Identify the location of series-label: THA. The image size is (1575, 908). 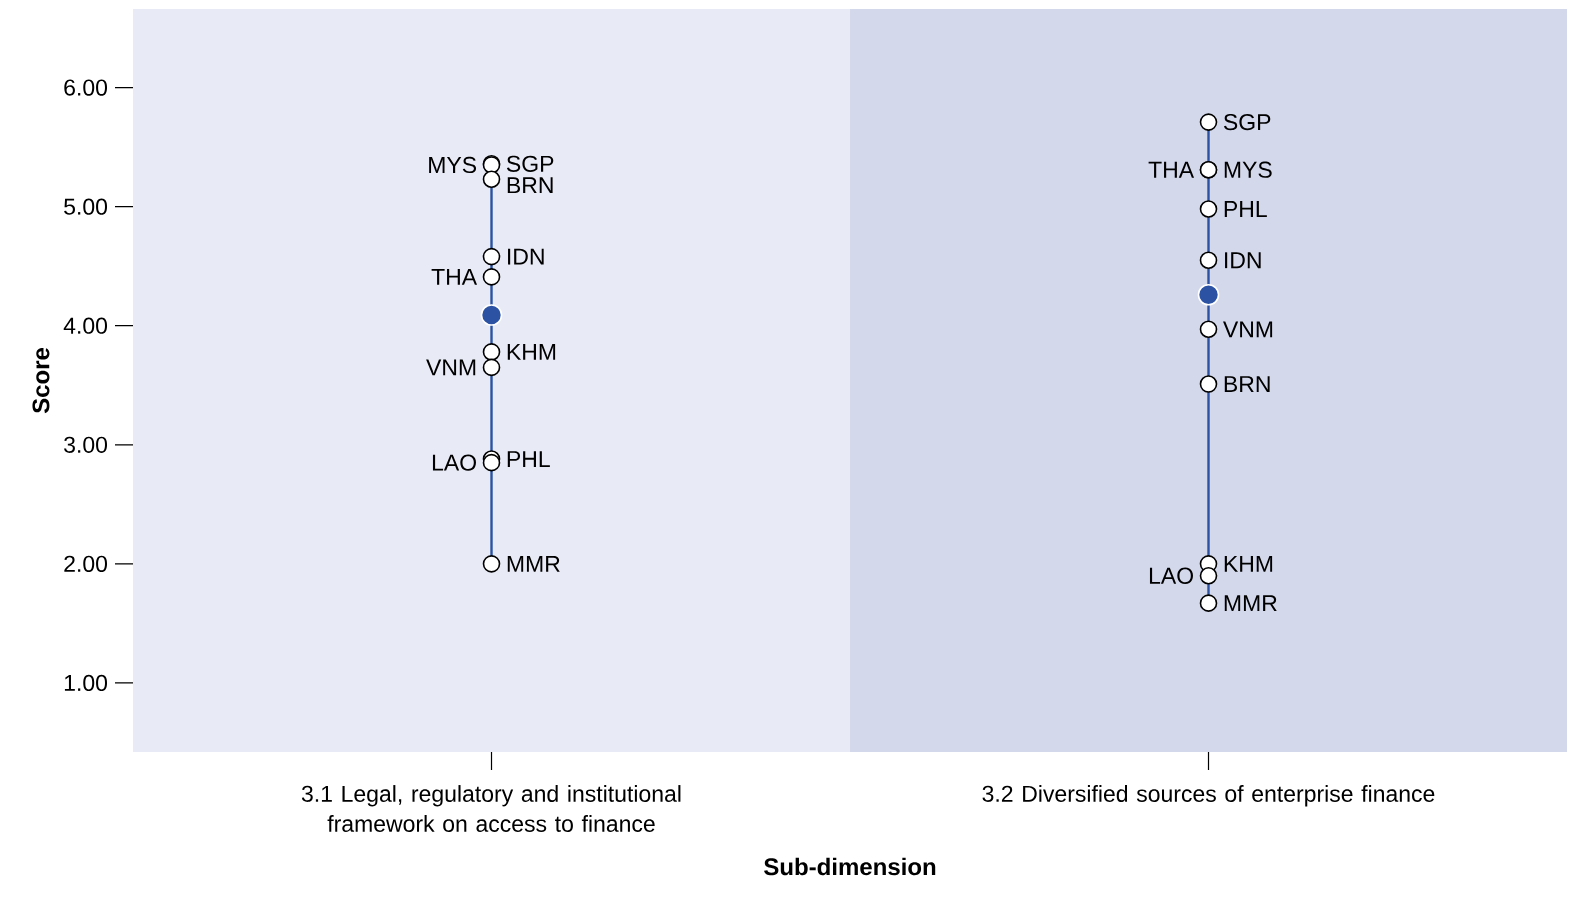
(454, 276).